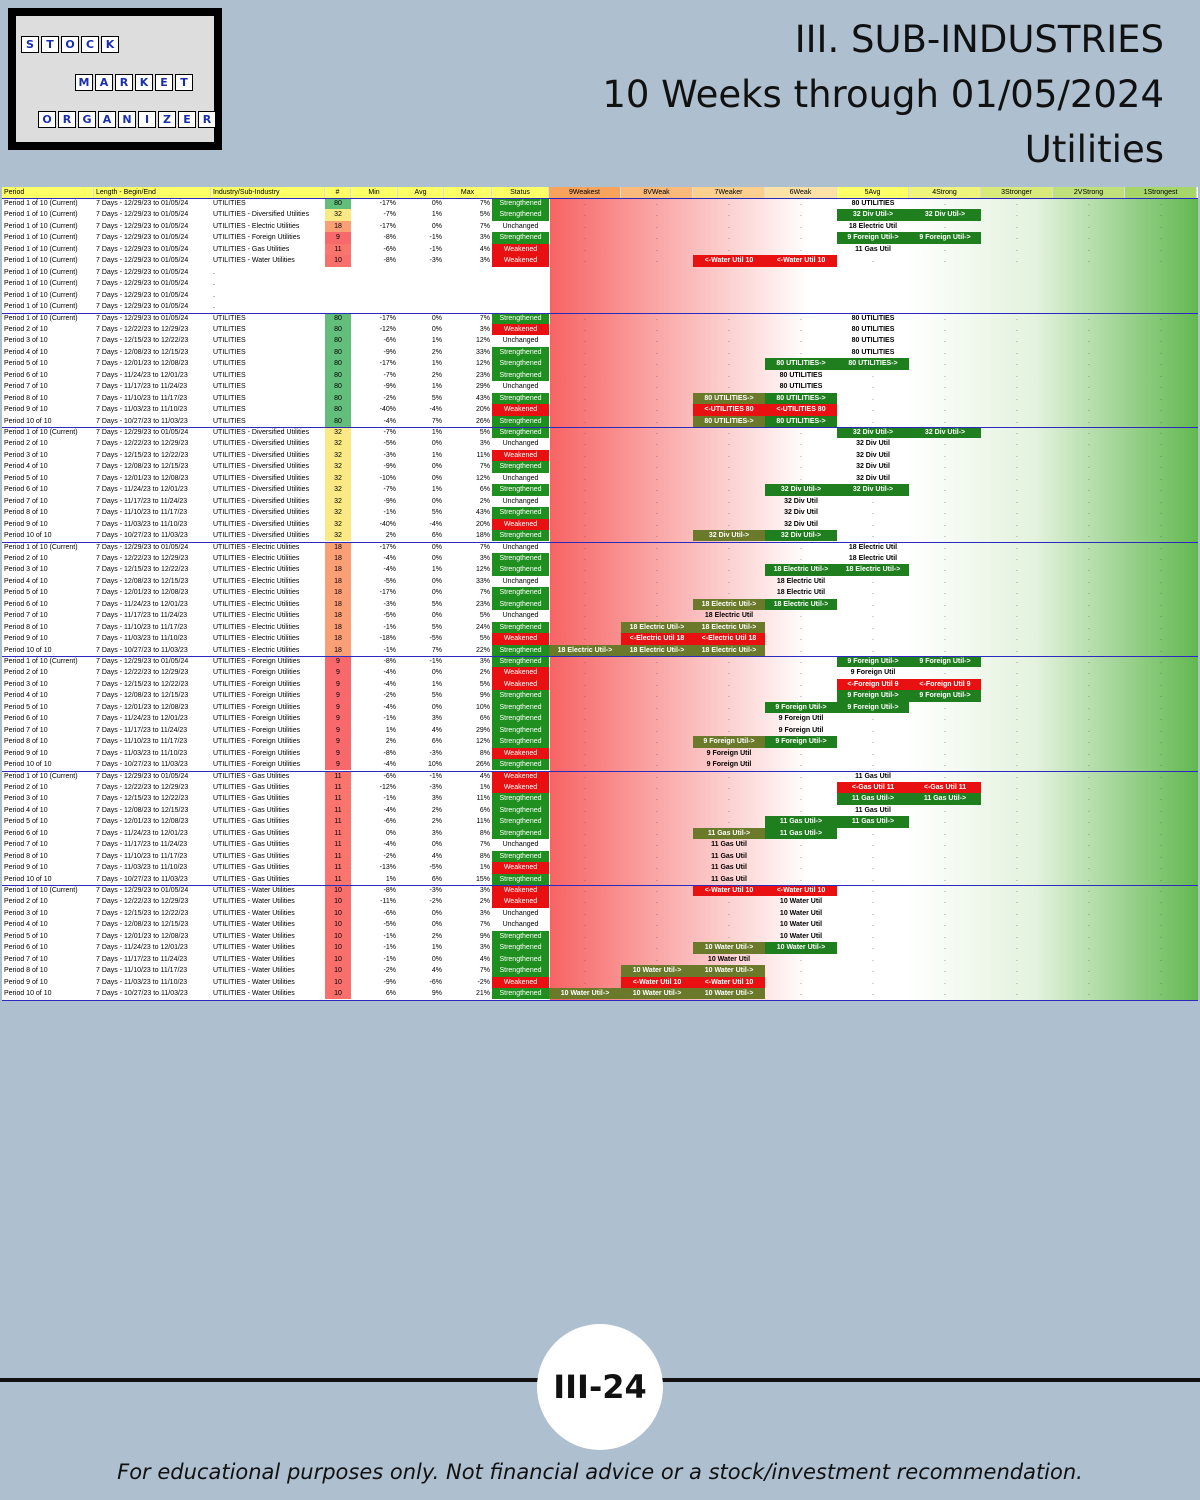 The width and height of the screenshot is (1200, 1500). I want to click on rank-cell: 11 Gas Util, so click(729, 845).